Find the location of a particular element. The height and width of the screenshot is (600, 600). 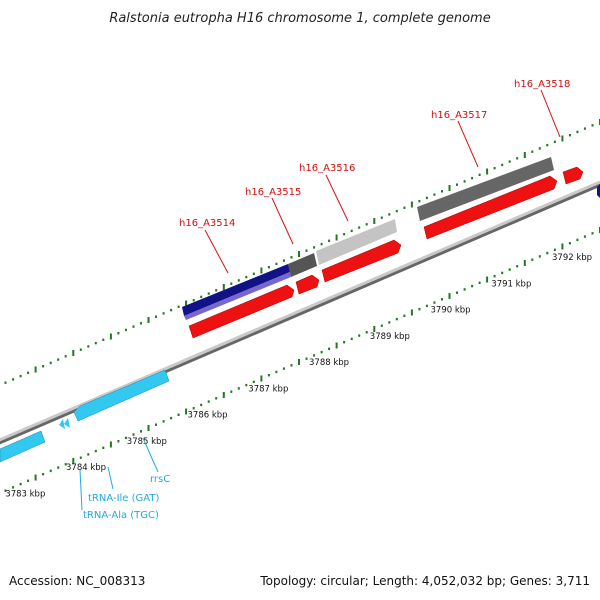

tick-label: 3792 kbp is located at coordinates (572, 258).